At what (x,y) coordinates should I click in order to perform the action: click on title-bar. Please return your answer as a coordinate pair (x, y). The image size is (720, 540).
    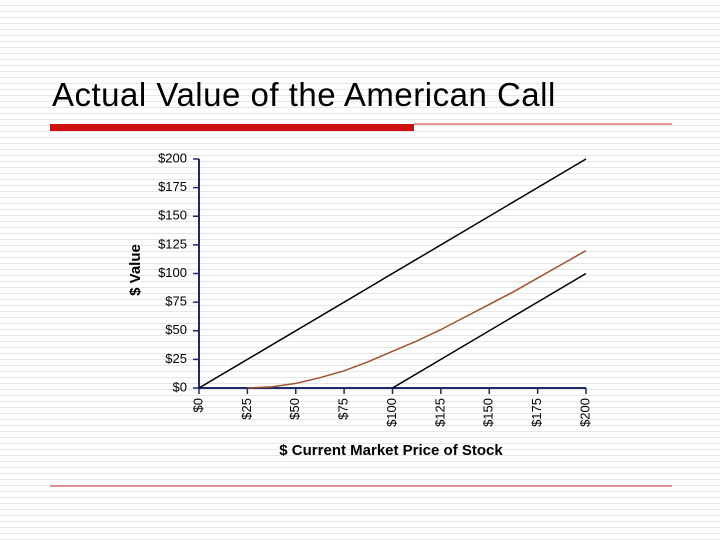
    Looking at the image, I should click on (232, 127).